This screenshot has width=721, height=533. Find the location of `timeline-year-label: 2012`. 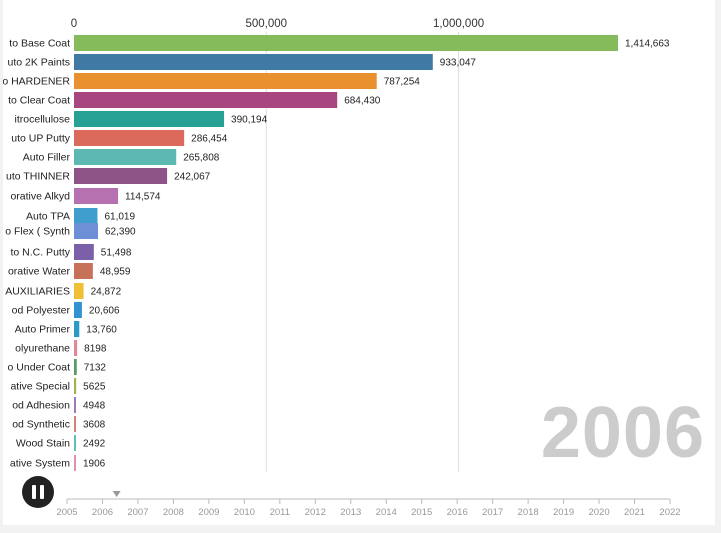

timeline-year-label: 2012 is located at coordinates (315, 512).